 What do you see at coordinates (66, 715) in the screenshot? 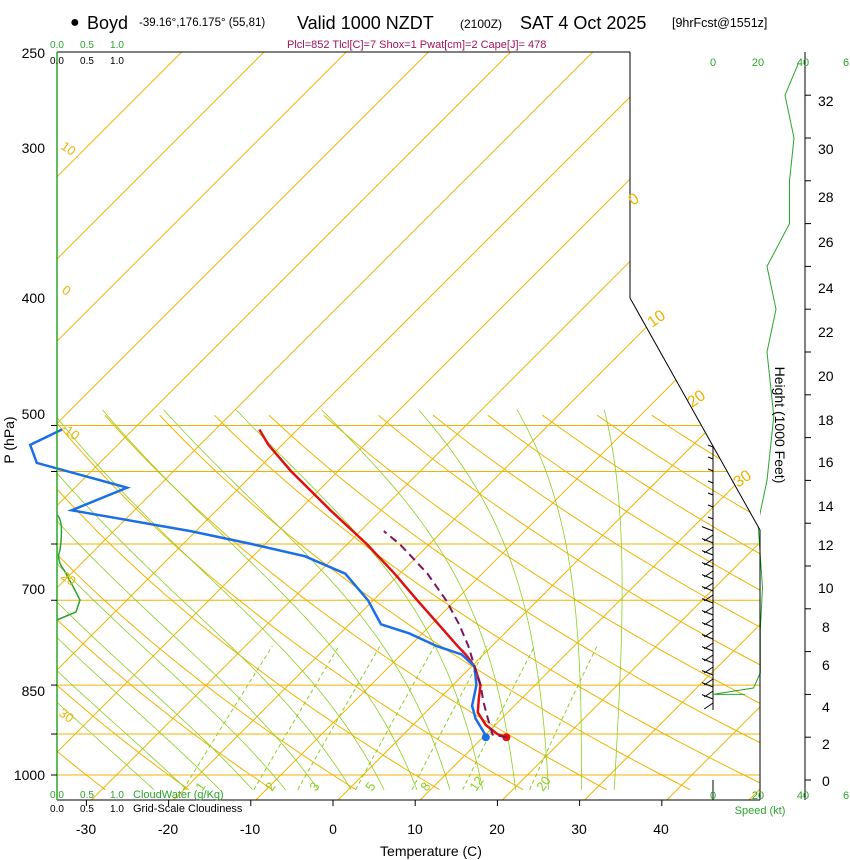
I see `adiabat-label: 30` at bounding box center [66, 715].